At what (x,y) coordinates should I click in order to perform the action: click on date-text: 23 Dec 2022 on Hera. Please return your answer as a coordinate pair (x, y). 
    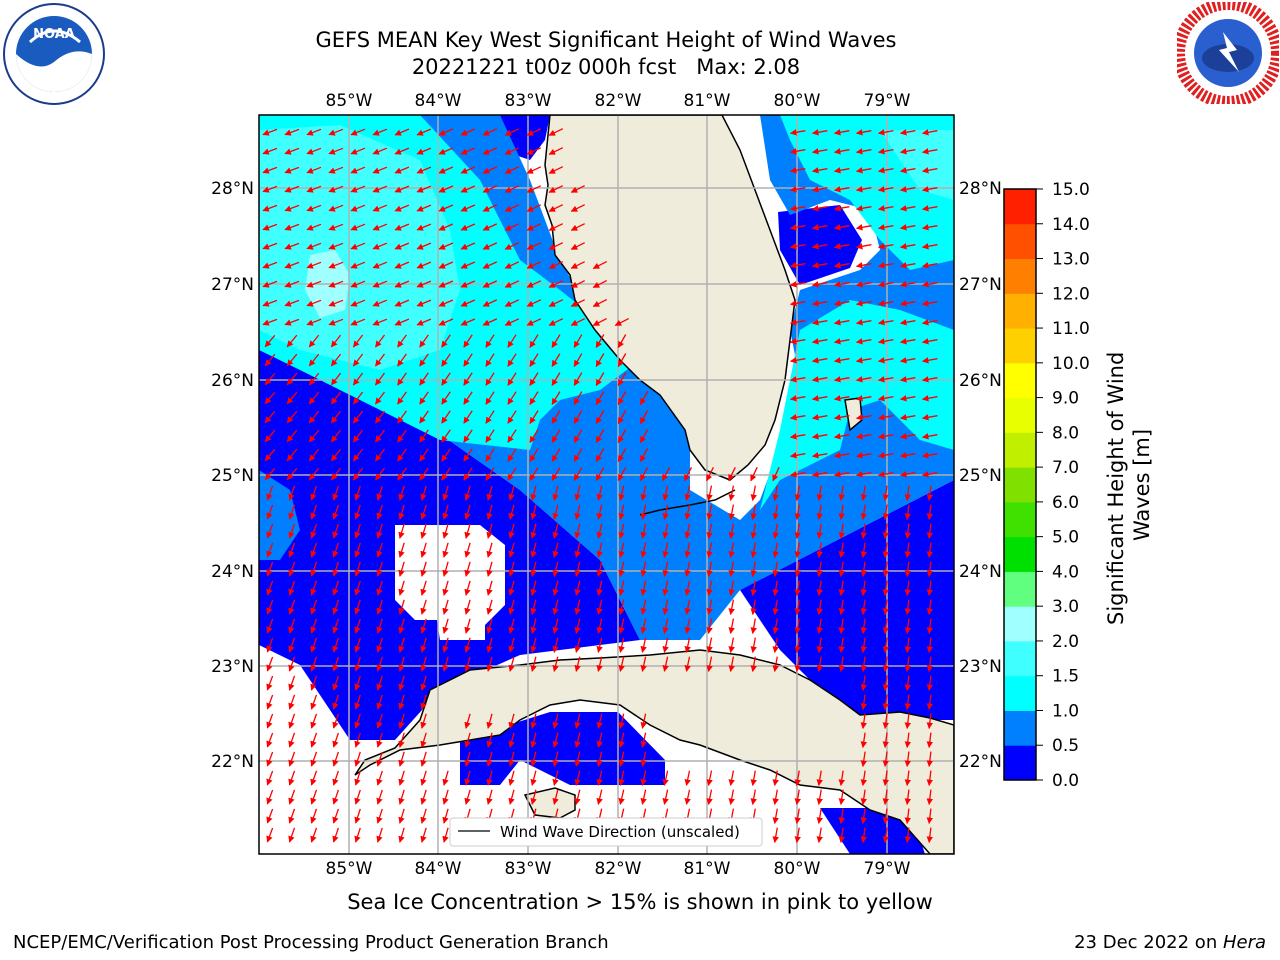
    Looking at the image, I should click on (1170, 942).